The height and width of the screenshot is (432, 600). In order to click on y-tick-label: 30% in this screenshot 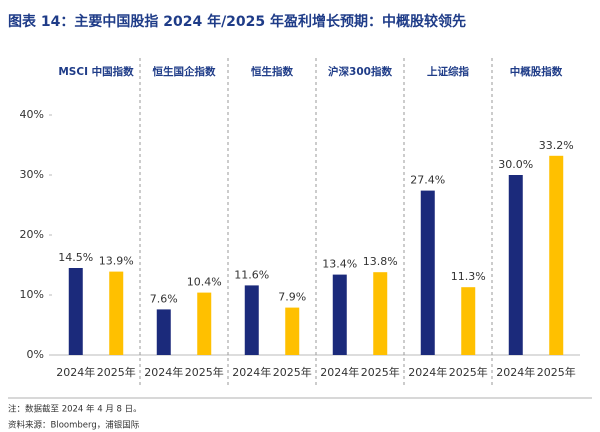, I will do `click(32, 174)`.